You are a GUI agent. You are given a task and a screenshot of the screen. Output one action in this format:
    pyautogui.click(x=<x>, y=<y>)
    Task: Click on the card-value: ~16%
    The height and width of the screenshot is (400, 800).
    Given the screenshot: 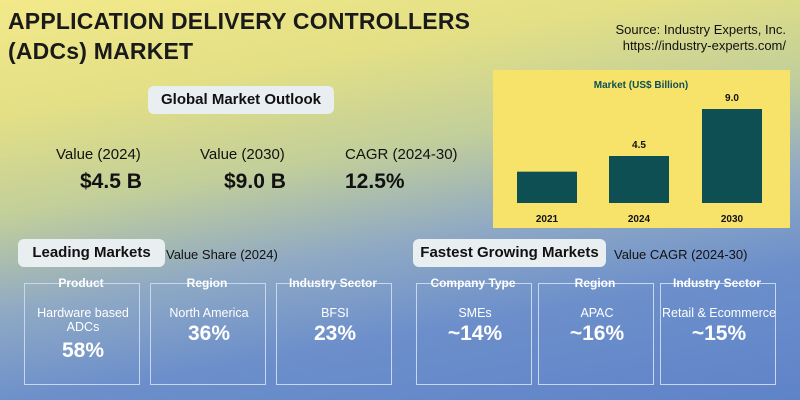 What is the action you would take?
    pyautogui.click(x=597, y=333)
    